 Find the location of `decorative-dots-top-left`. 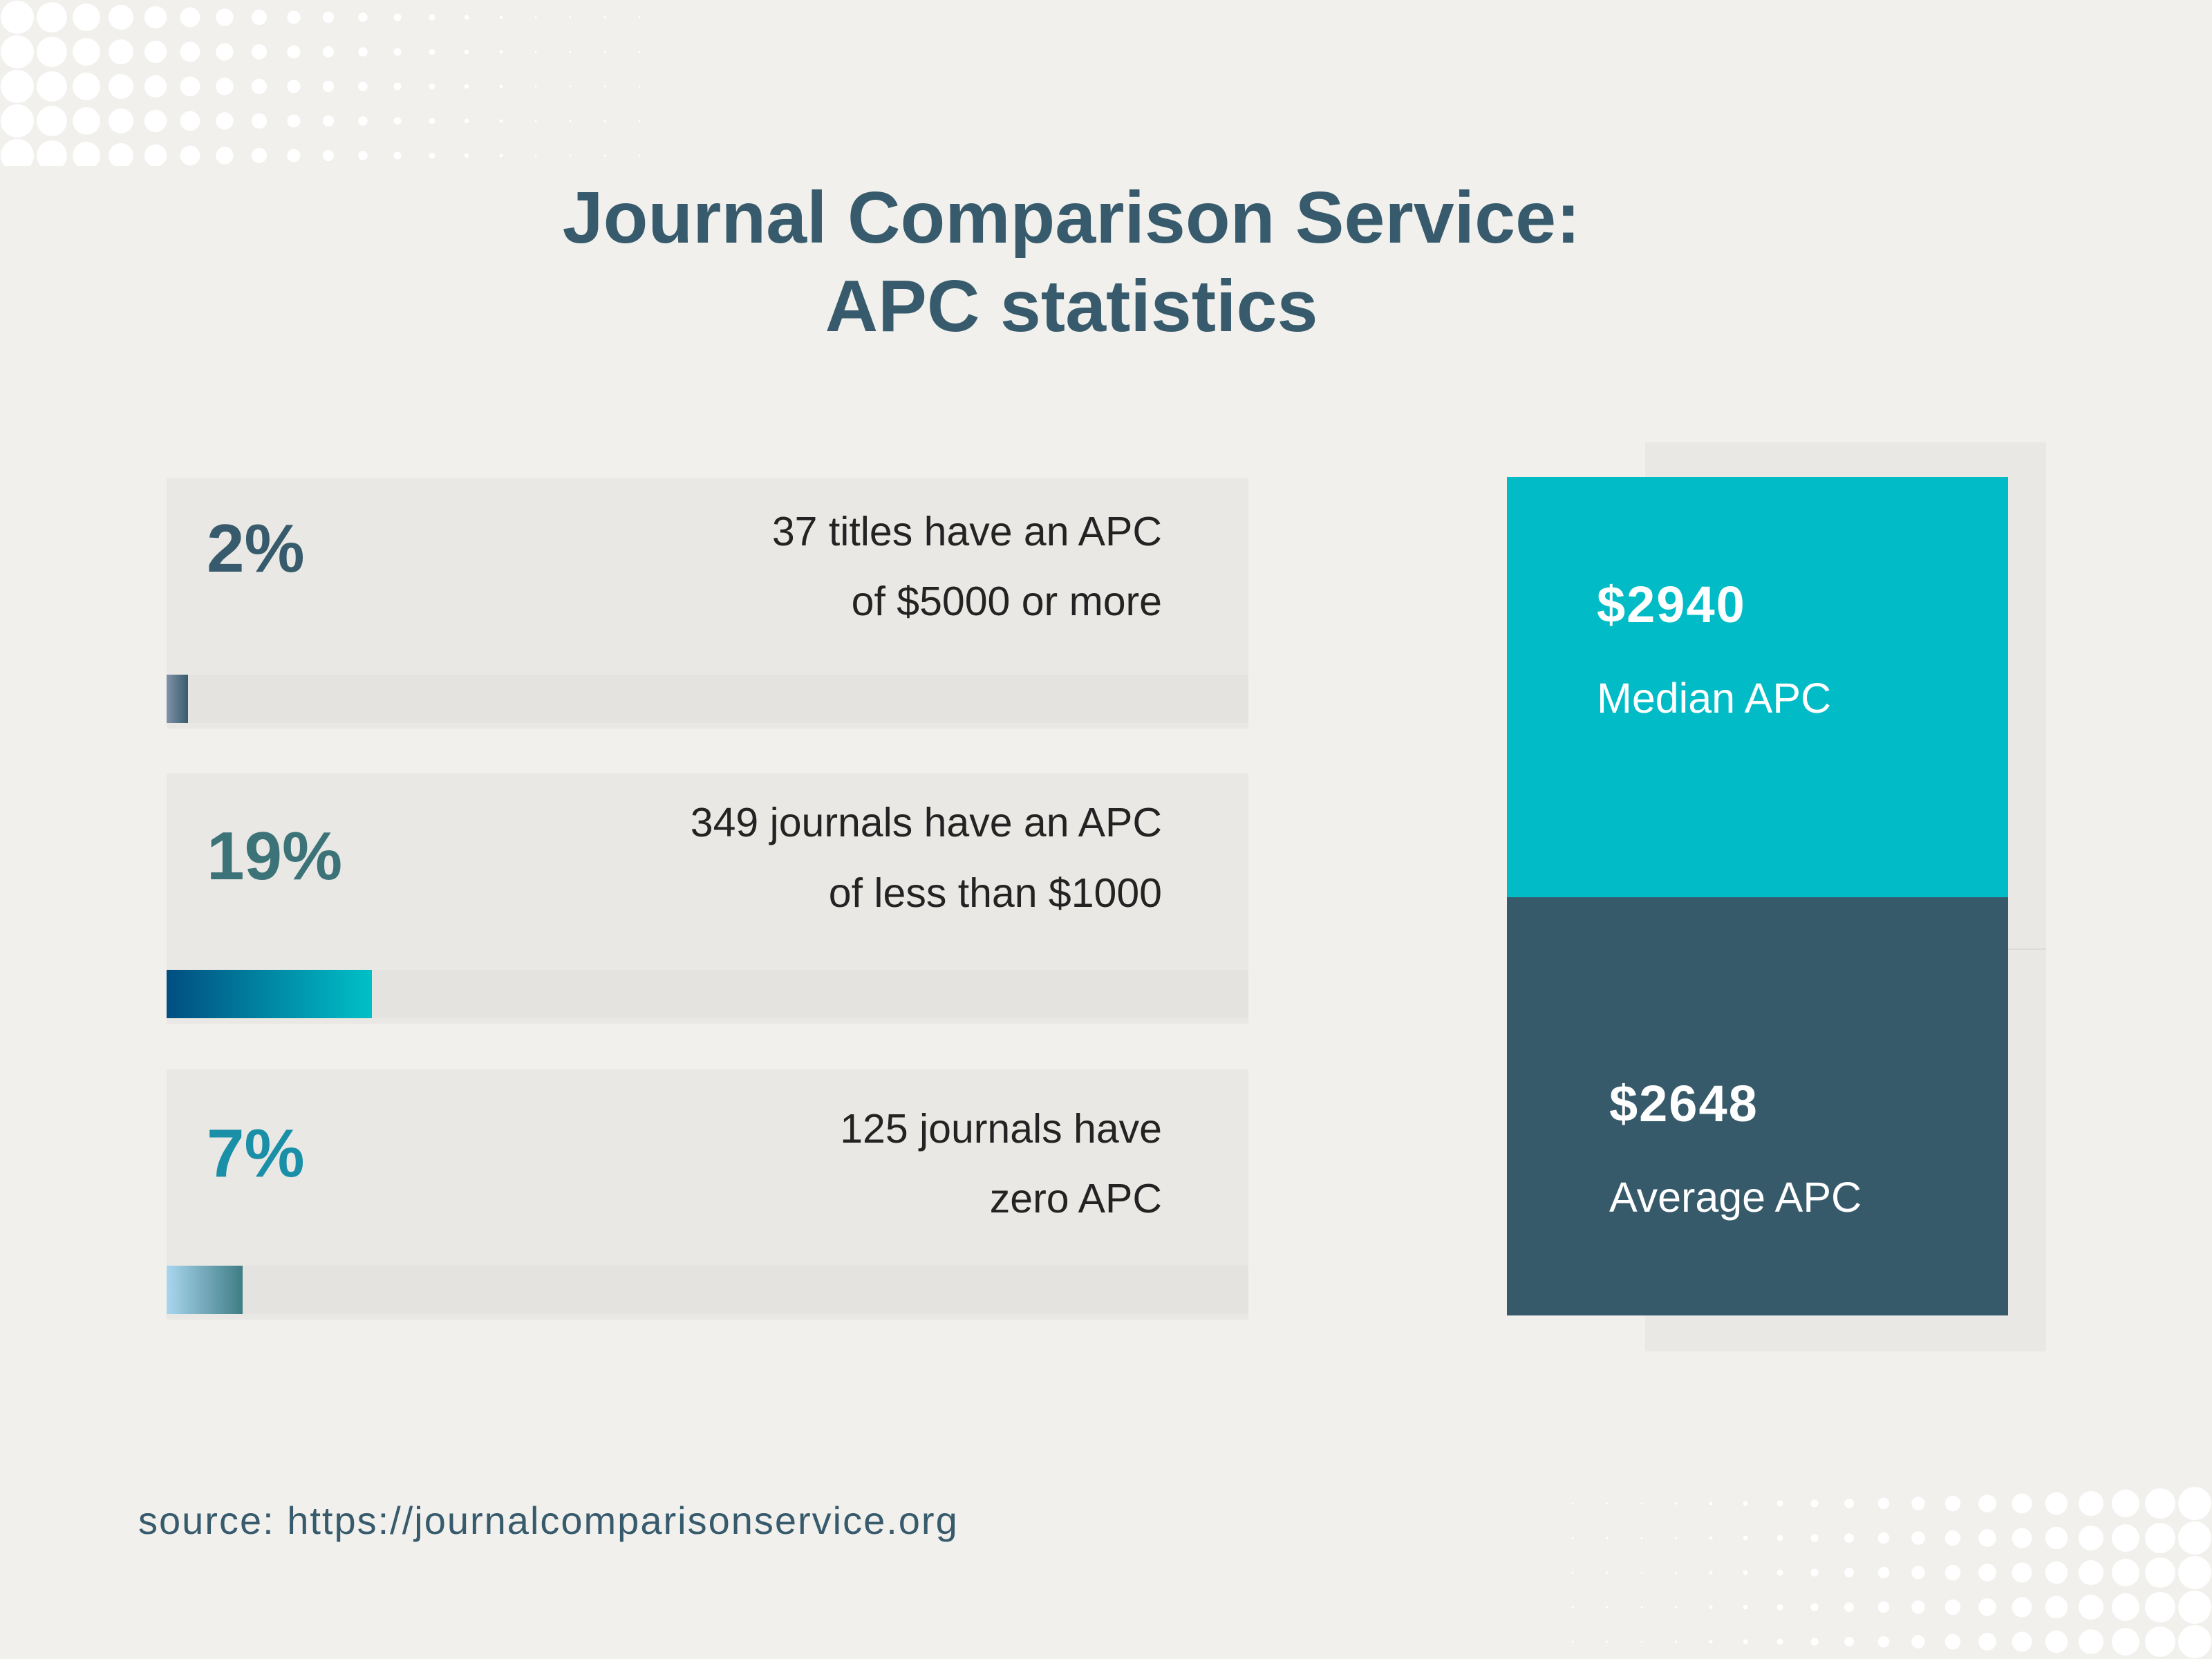

decorative-dots-top-left is located at coordinates (325, 83).